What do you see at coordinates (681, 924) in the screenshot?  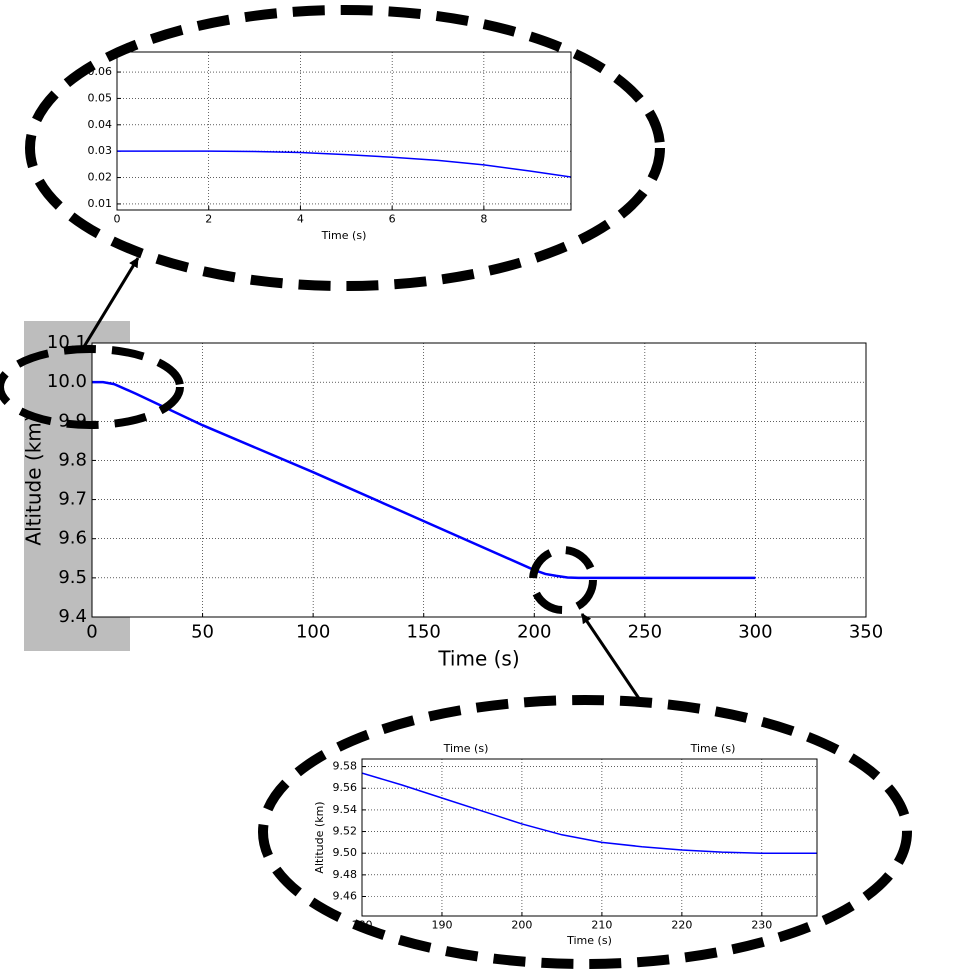 I see `x-tick-label: 220` at bounding box center [681, 924].